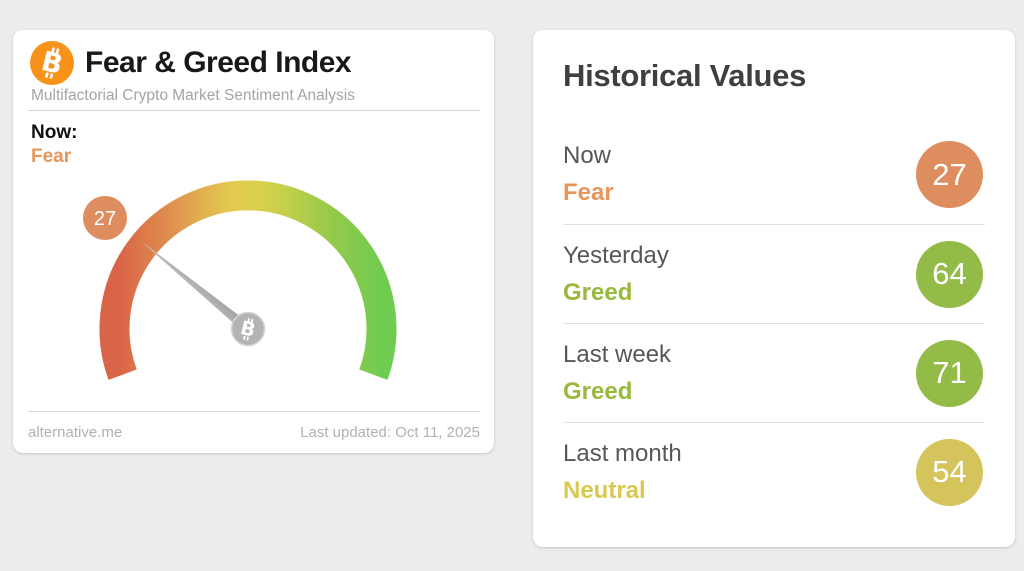 The width and height of the screenshot is (1024, 571). I want to click on row-period-label: Last week, so click(617, 354).